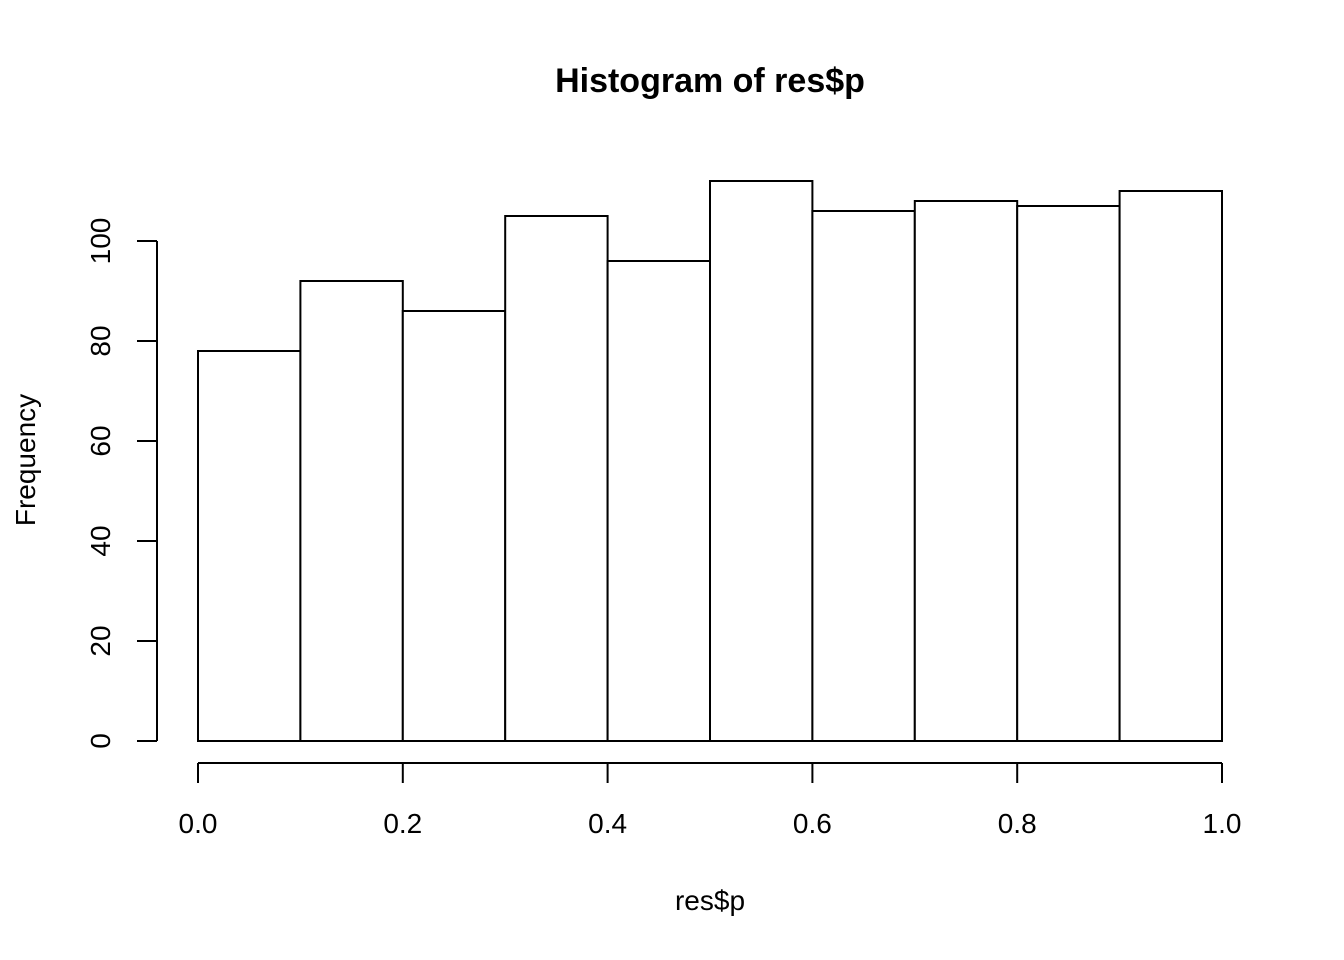  Describe the element at coordinates (710, 81) in the screenshot. I see `chart-title: Histogram of res$p` at that location.